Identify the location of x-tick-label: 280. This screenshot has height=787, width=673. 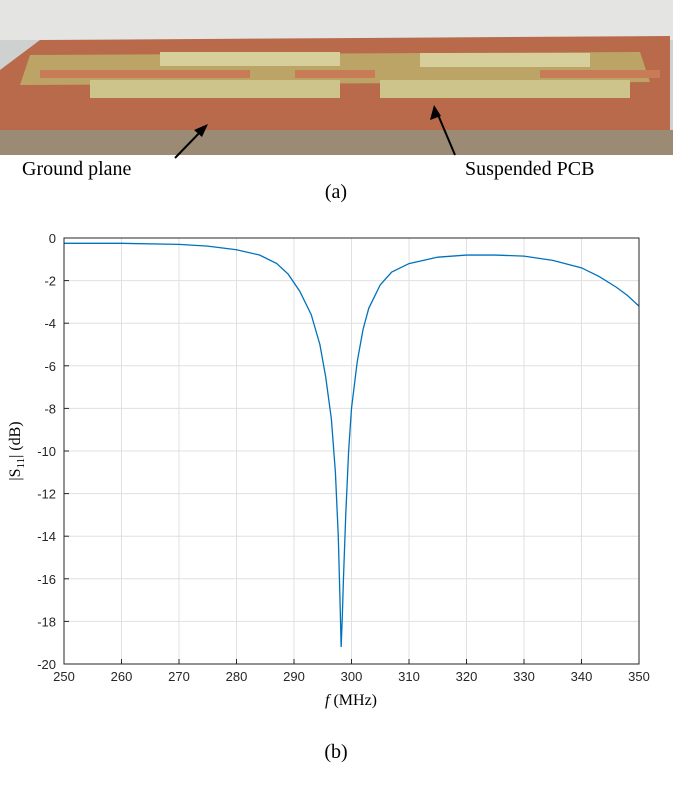
(237, 676).